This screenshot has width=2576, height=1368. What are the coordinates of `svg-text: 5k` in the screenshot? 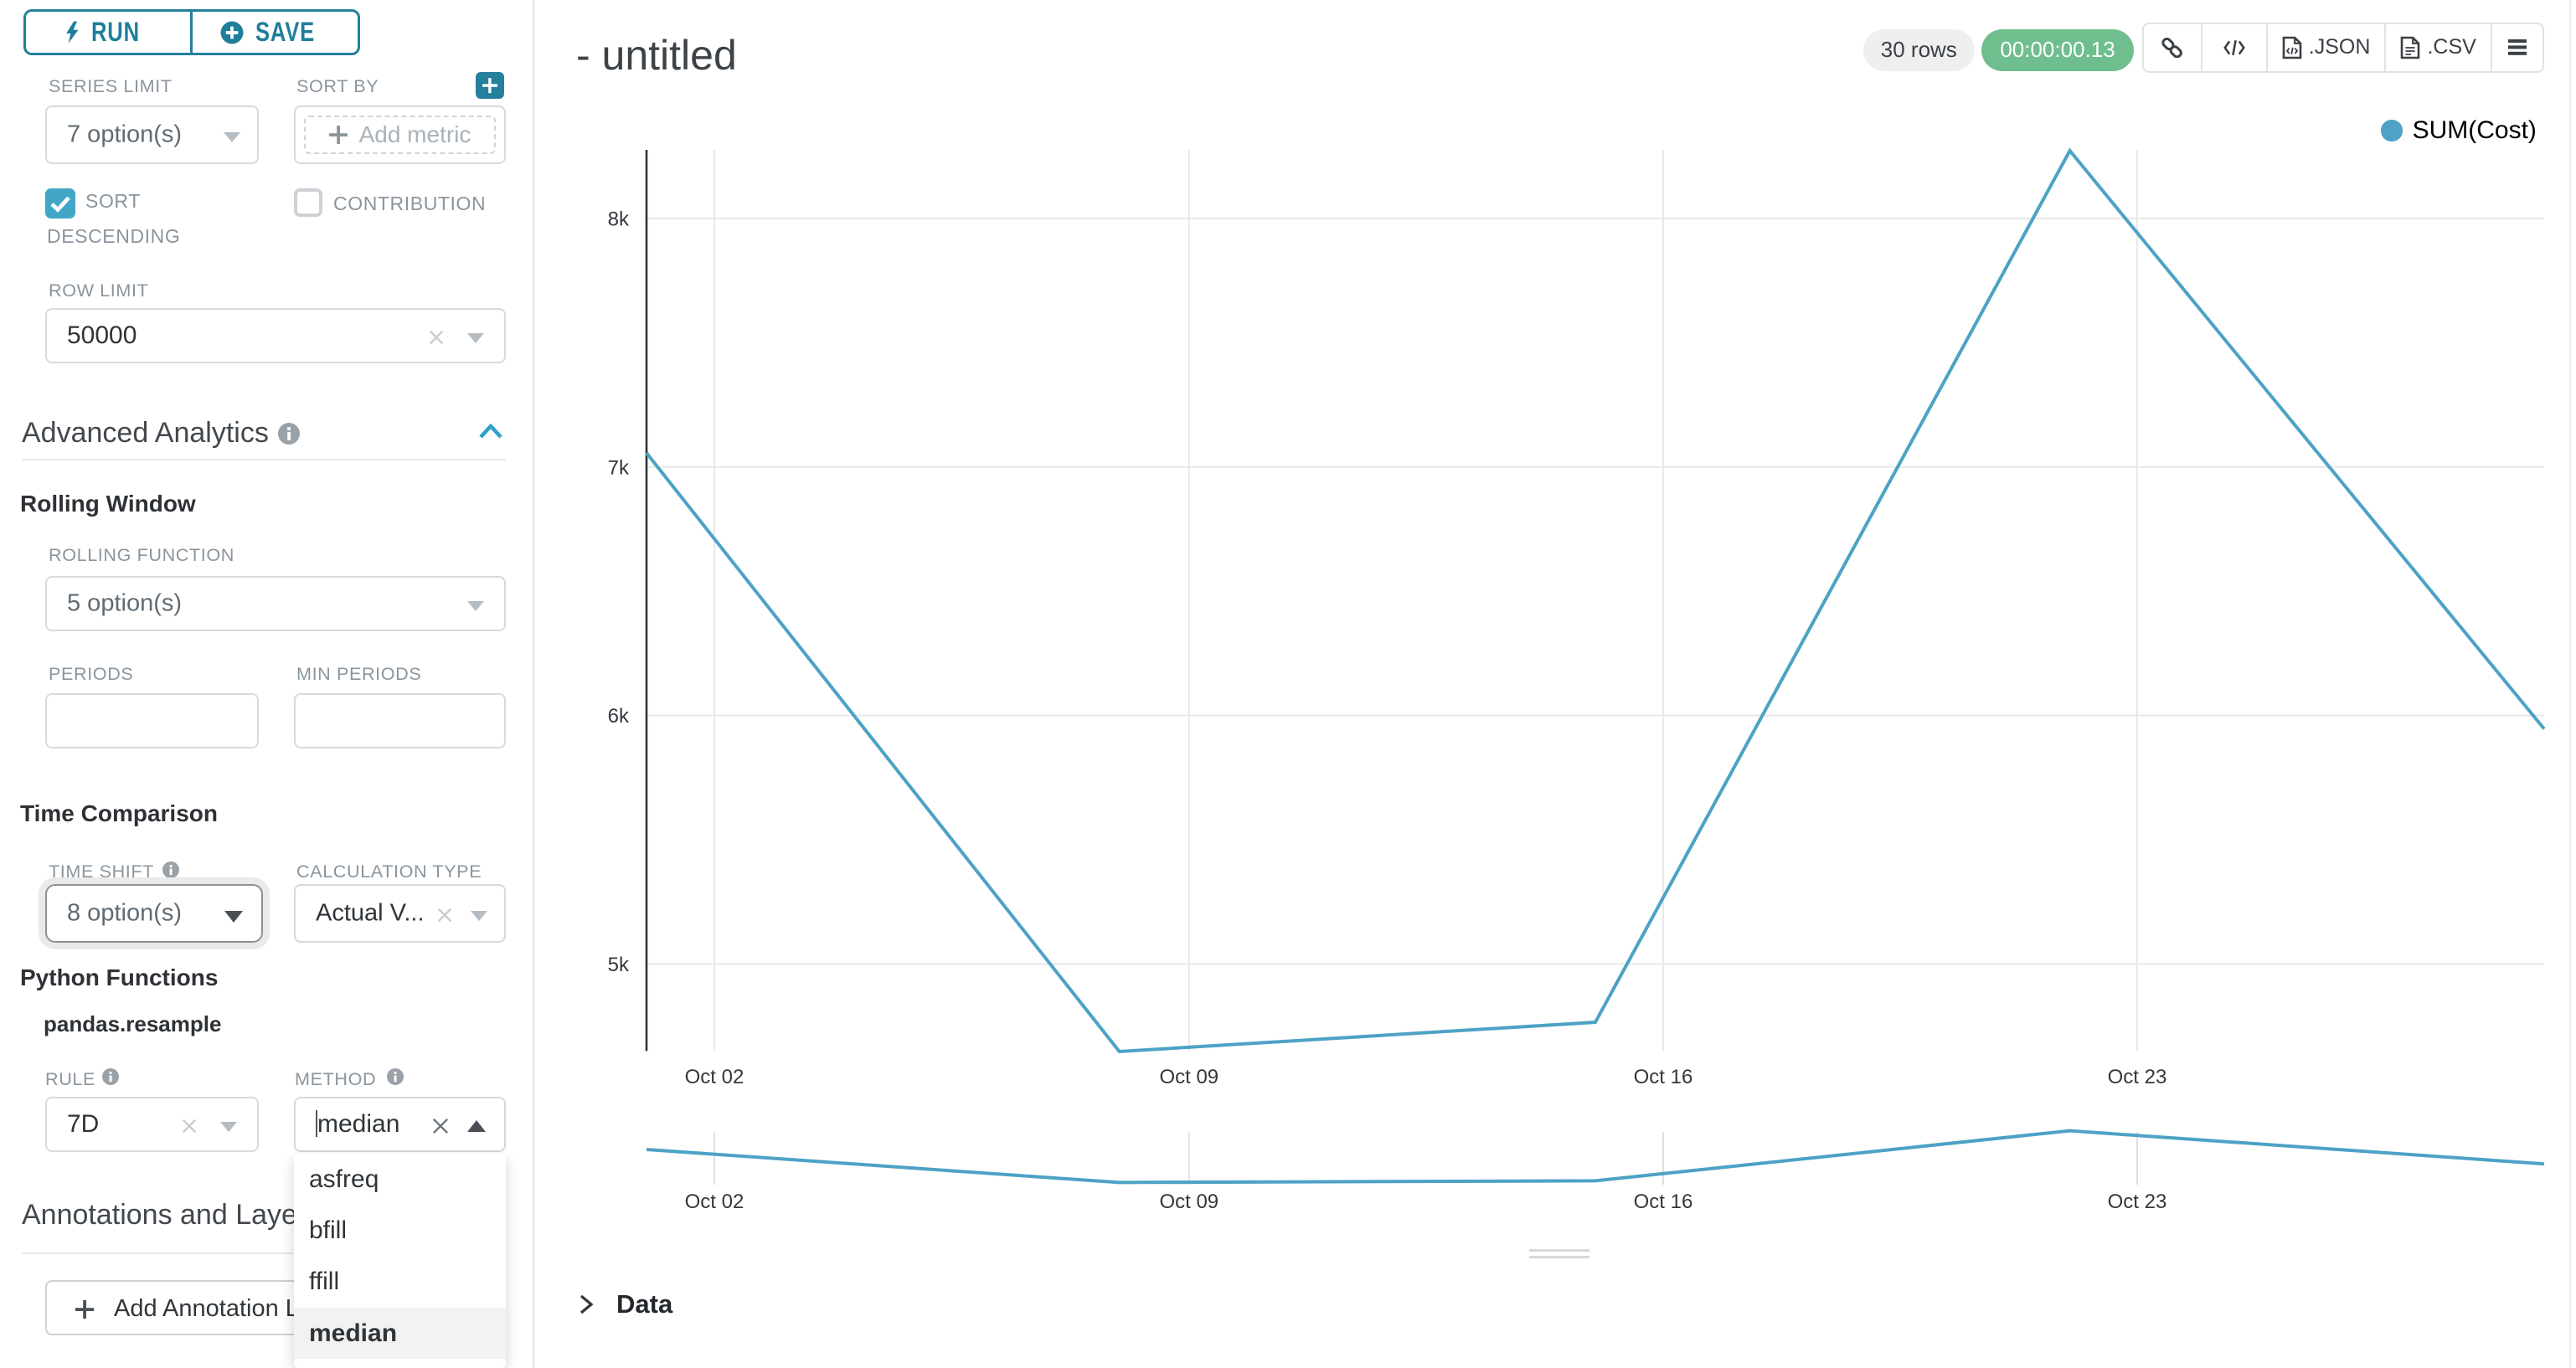 It's located at (619, 965).